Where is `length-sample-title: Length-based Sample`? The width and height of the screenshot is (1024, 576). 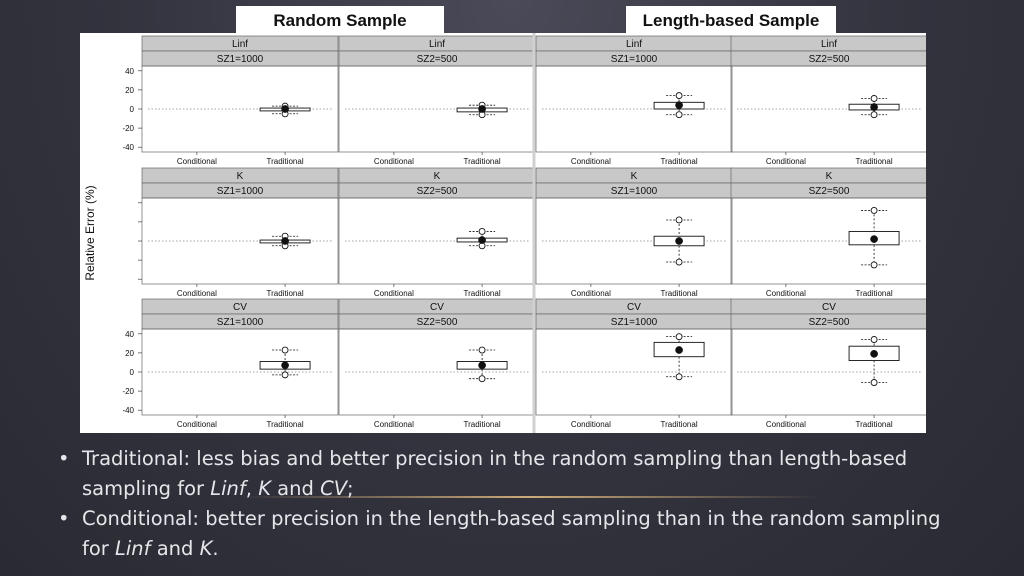 length-sample-title: Length-based Sample is located at coordinates (731, 21).